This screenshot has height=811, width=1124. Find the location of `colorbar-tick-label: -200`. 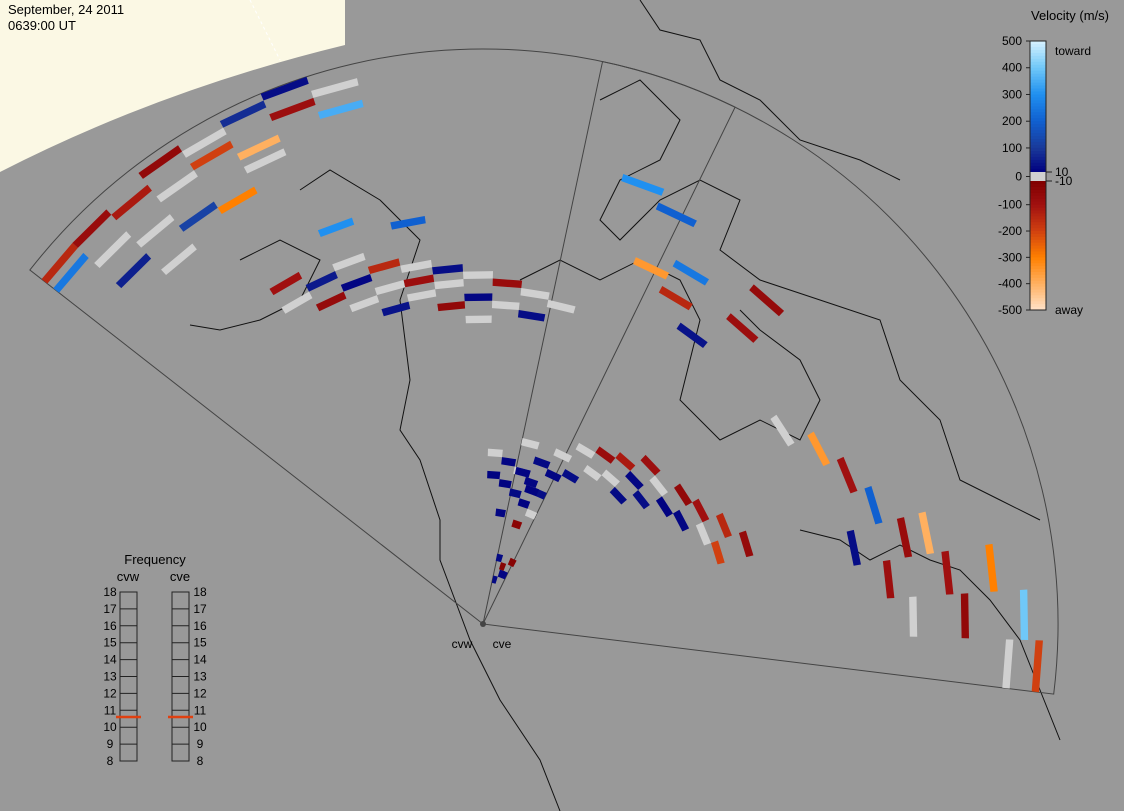

colorbar-tick-label: -200 is located at coordinates (1010, 231).